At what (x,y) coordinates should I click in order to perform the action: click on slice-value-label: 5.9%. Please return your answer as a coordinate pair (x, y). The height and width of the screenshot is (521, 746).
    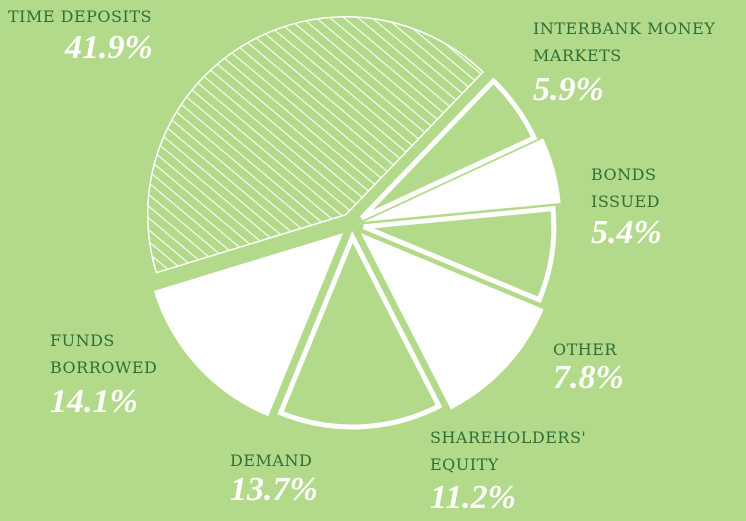
    Looking at the image, I should click on (568, 89).